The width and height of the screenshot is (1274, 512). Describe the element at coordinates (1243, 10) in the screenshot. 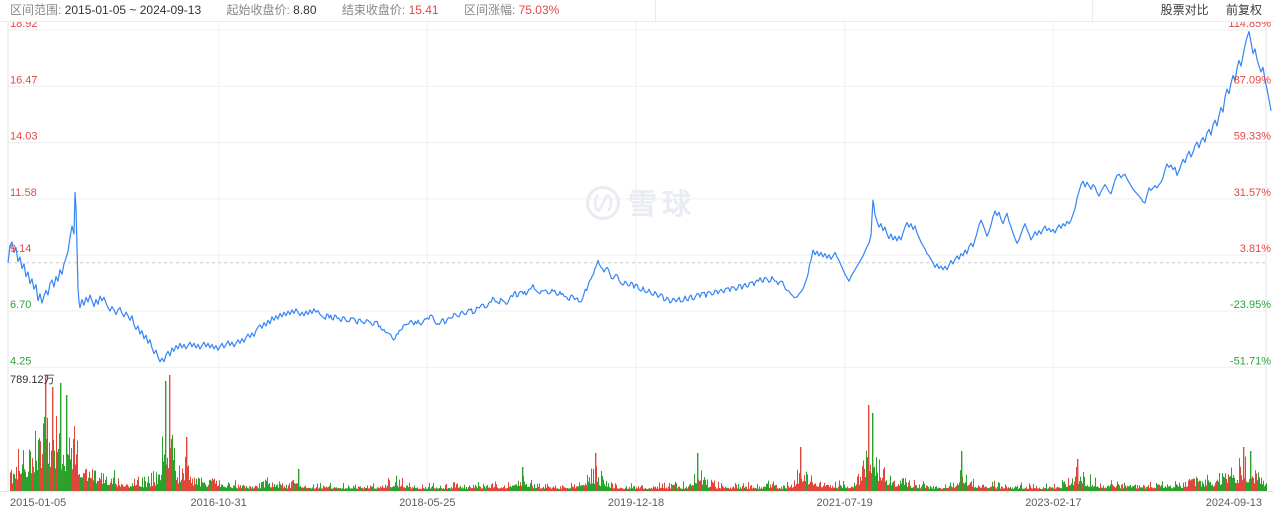

I see `adjust-mode-button: 前复权` at that location.